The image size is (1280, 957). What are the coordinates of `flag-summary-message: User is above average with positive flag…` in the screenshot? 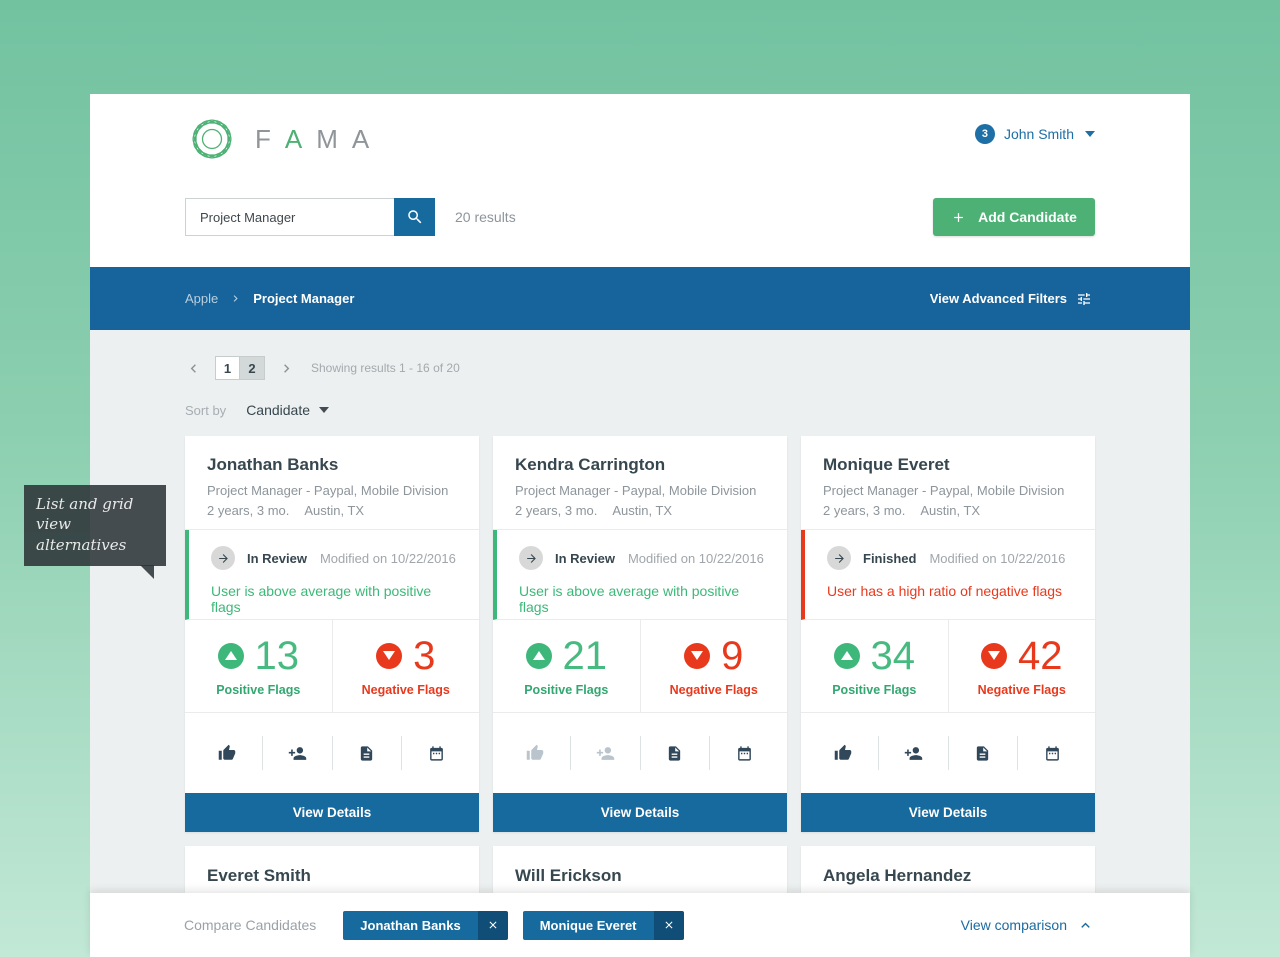 It's located at (321, 599).